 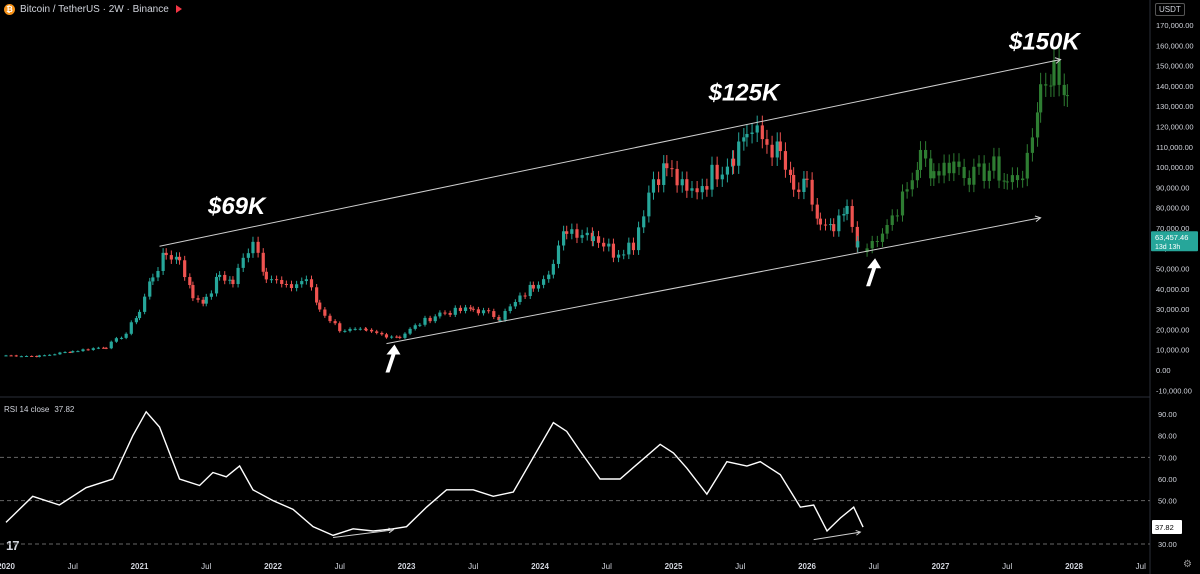 I want to click on rsi-label: RSI 14 close, so click(x=27, y=409).